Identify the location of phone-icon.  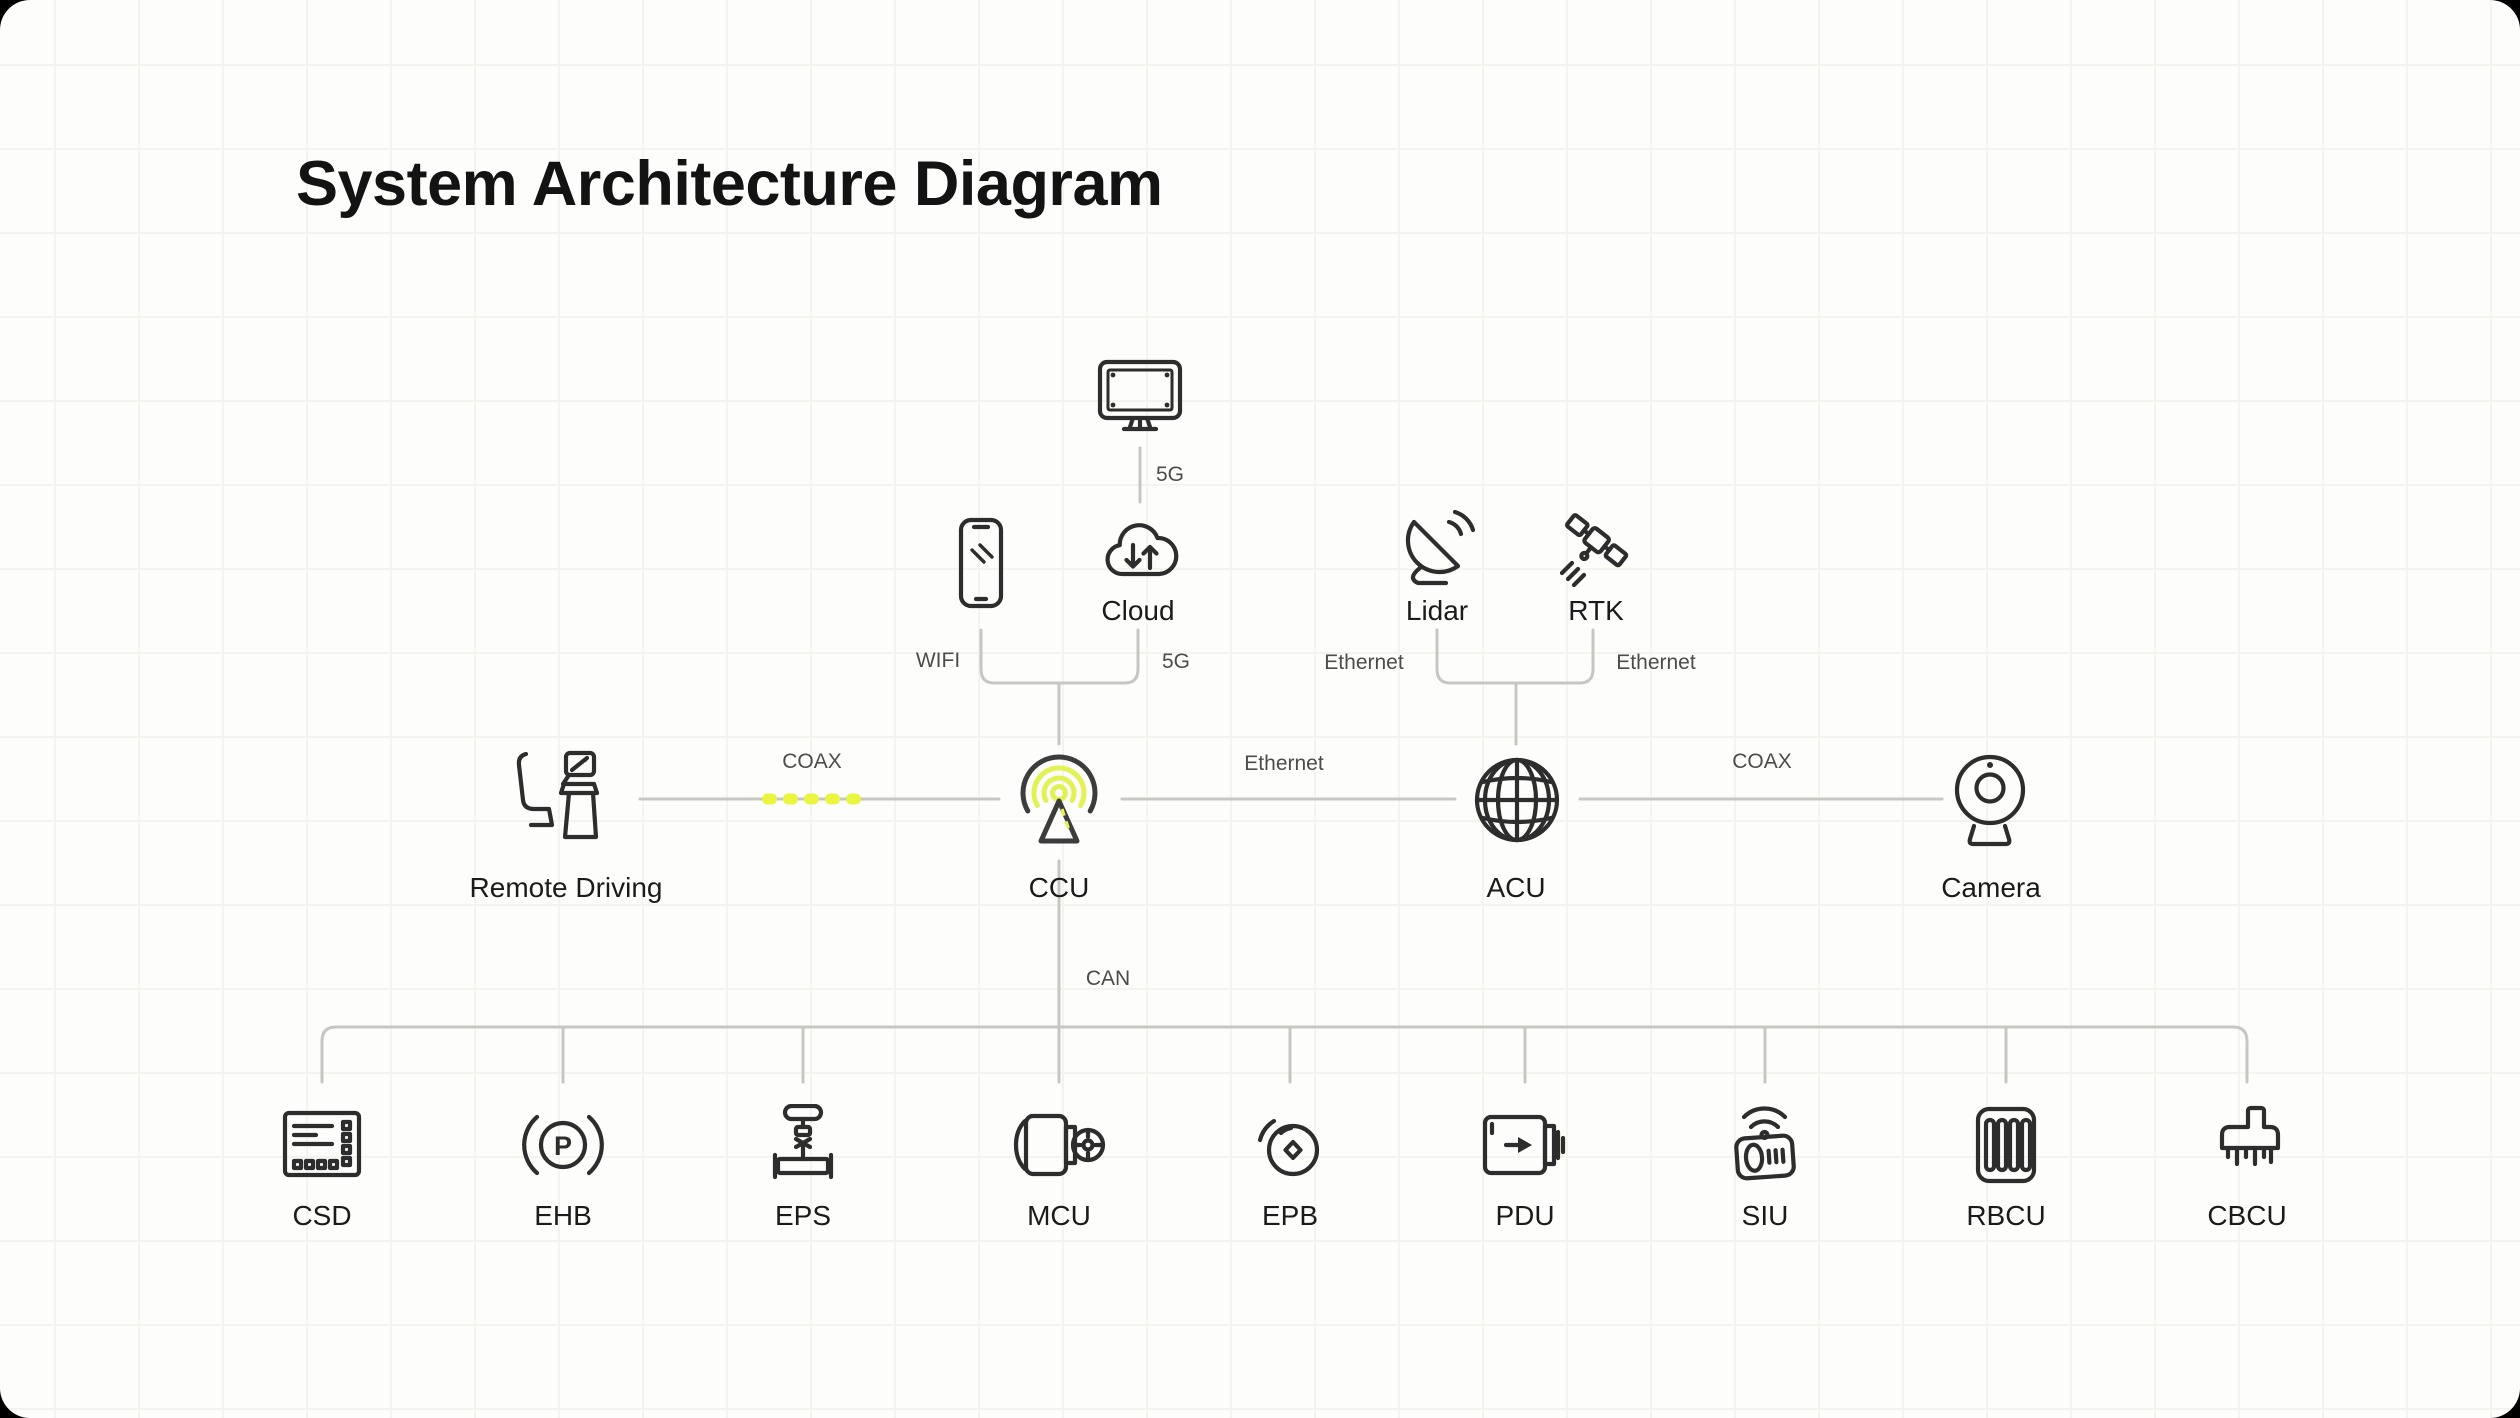
(981, 563).